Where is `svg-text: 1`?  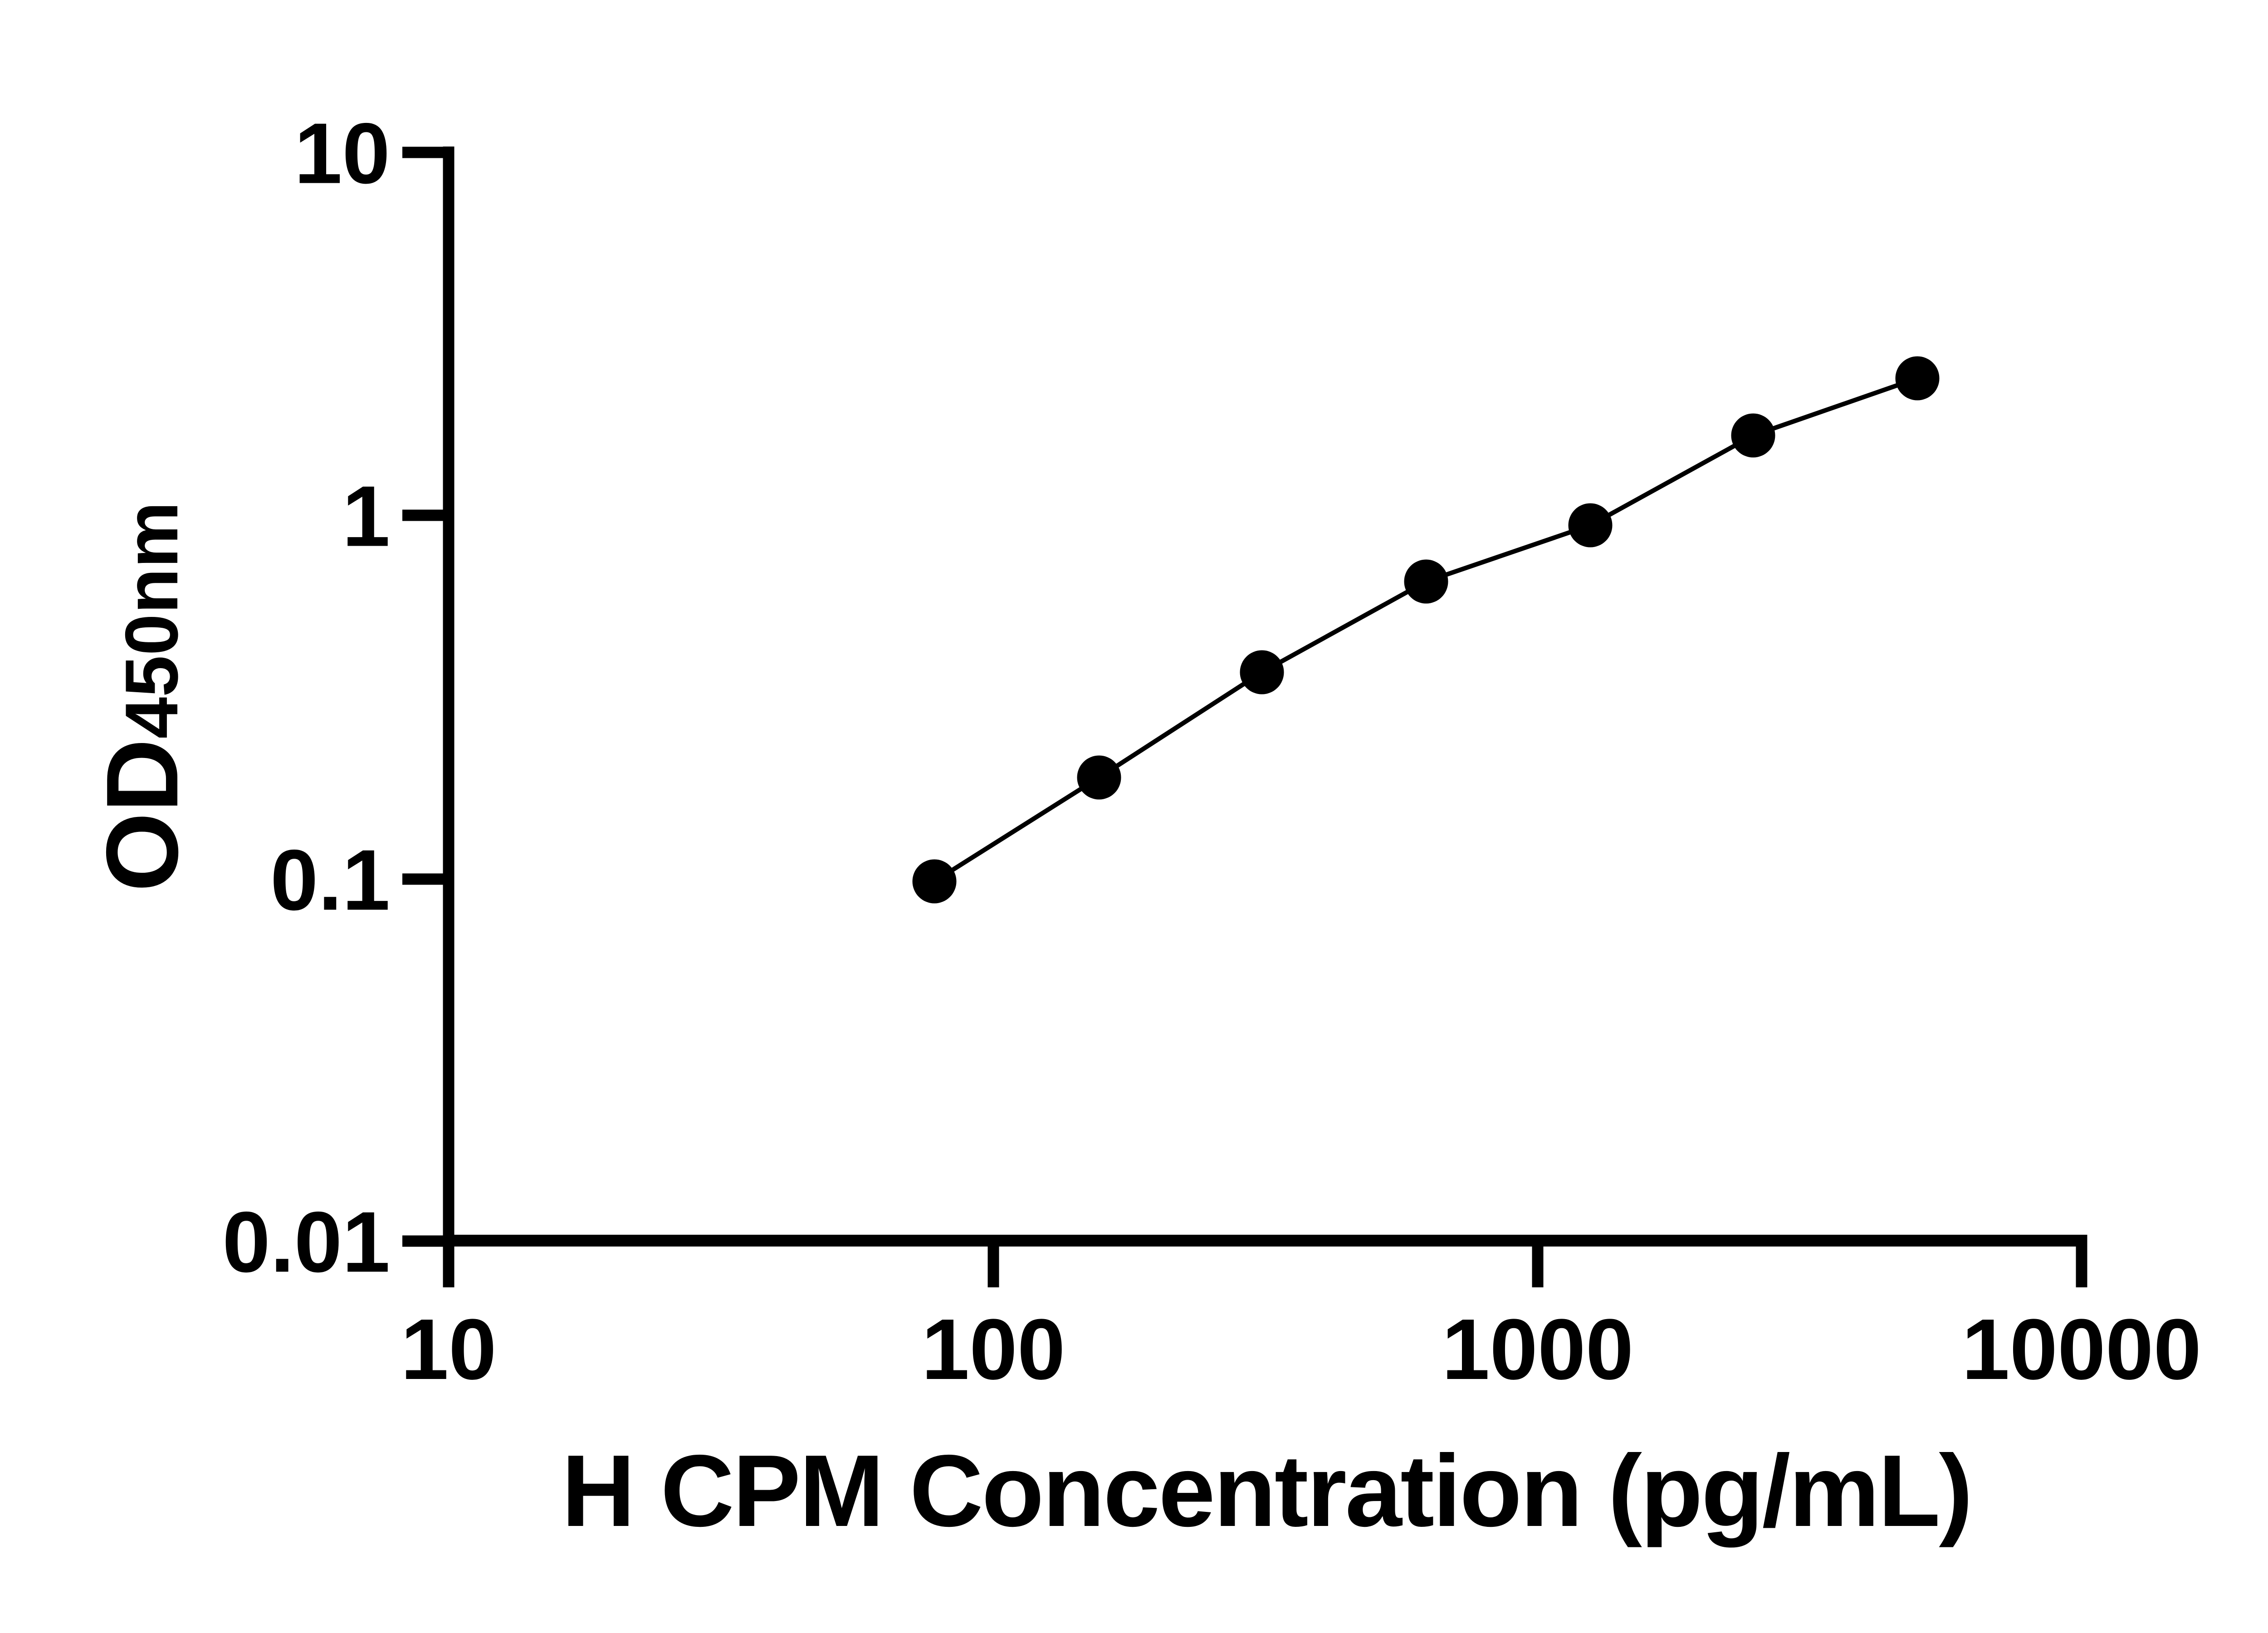
svg-text: 1 is located at coordinates (366, 517).